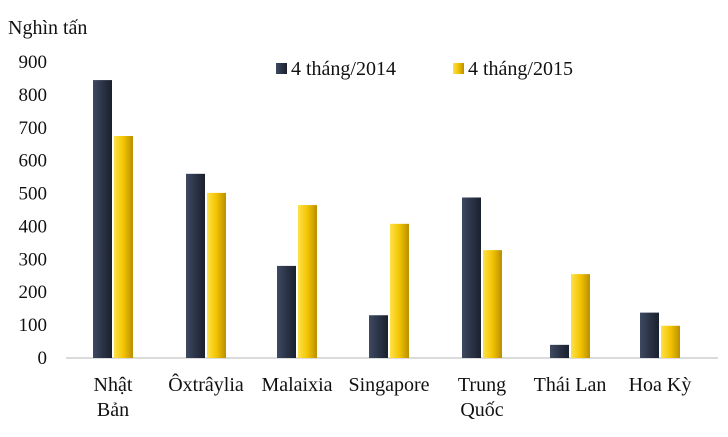  Describe the element at coordinates (388, 385) in the screenshot. I see `x-category-label: Singapore` at that location.